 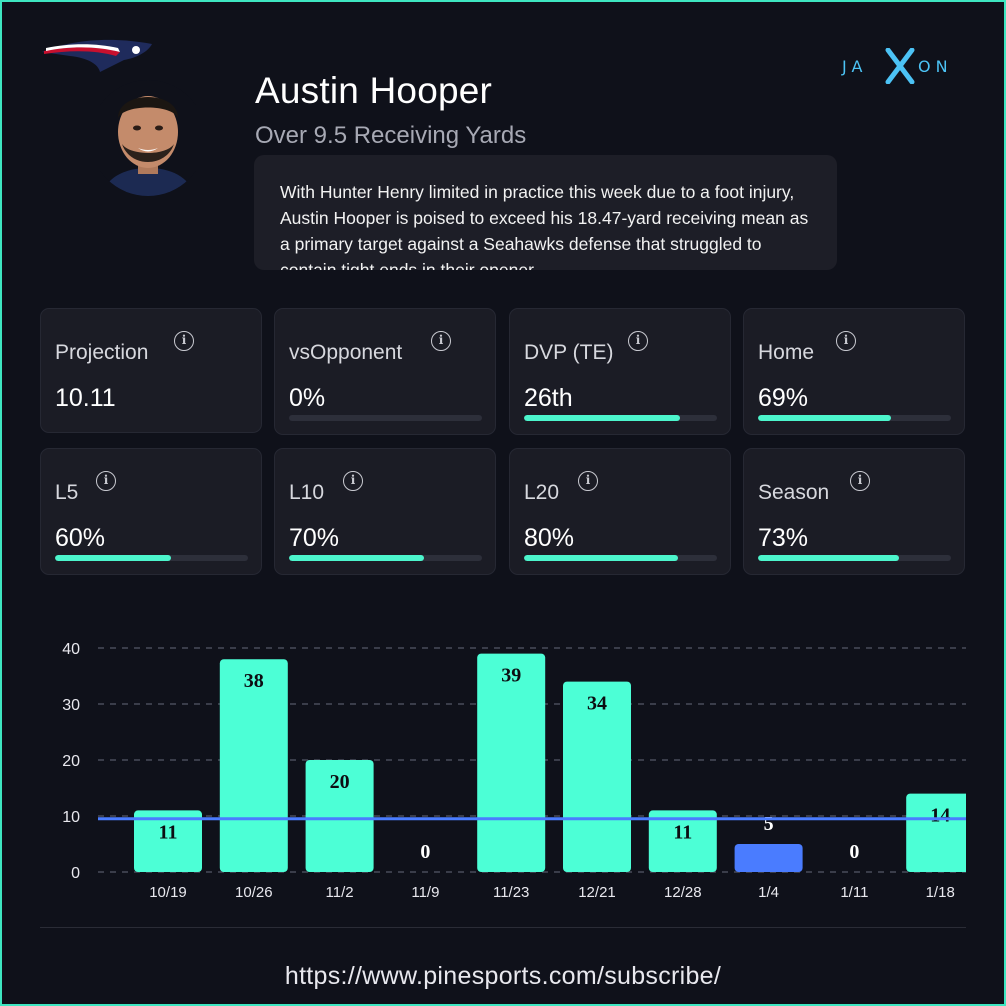 I want to click on bar-value-label: 34, so click(x=597, y=704).